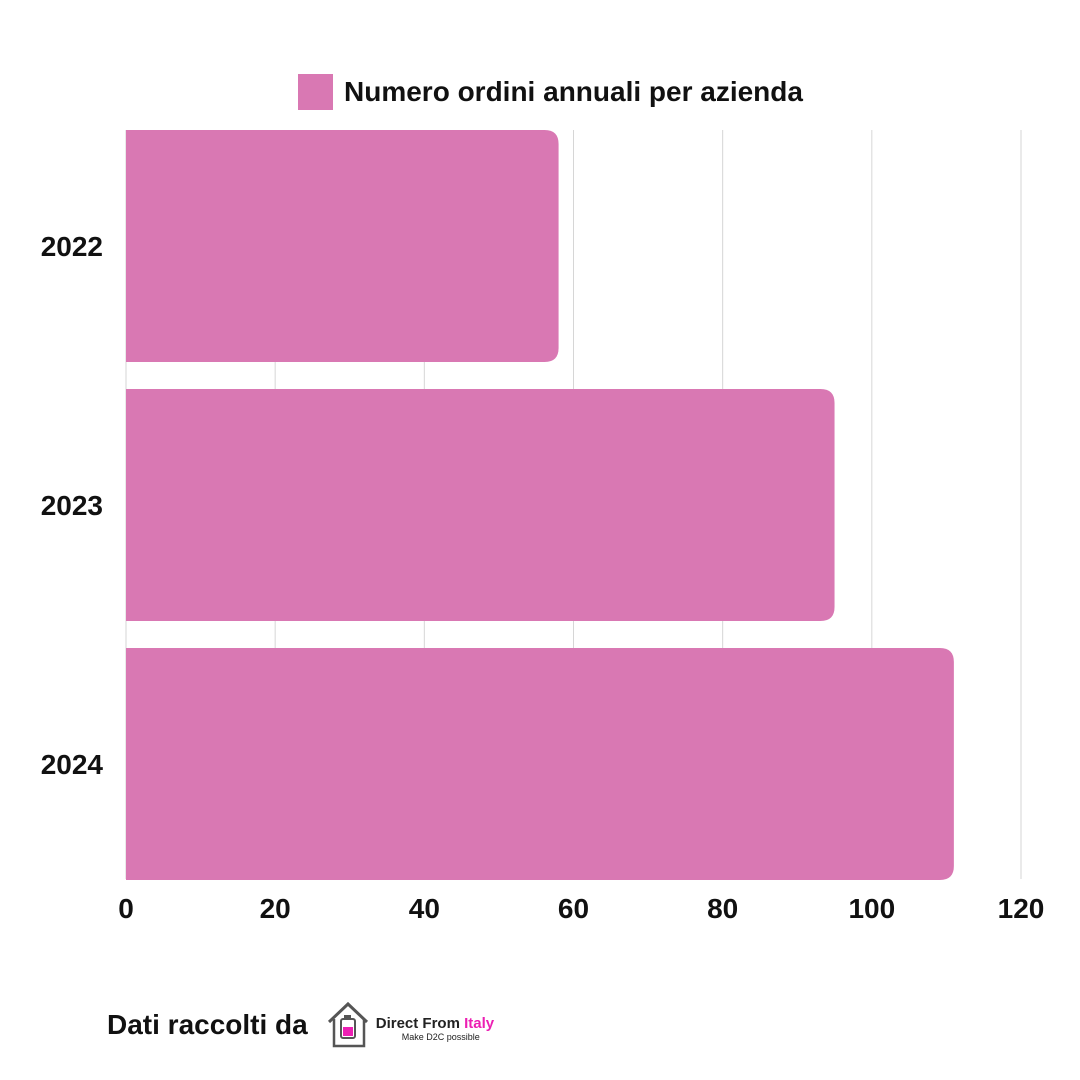 This screenshot has width=1080, height=1080. Describe the element at coordinates (1021, 908) in the screenshot. I see `x-tick-label: 120` at that location.